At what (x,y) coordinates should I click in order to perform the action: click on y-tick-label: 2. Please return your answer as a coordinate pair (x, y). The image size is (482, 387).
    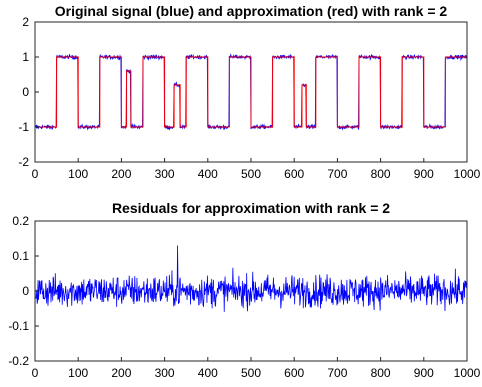
    Looking at the image, I should click on (25, 22).